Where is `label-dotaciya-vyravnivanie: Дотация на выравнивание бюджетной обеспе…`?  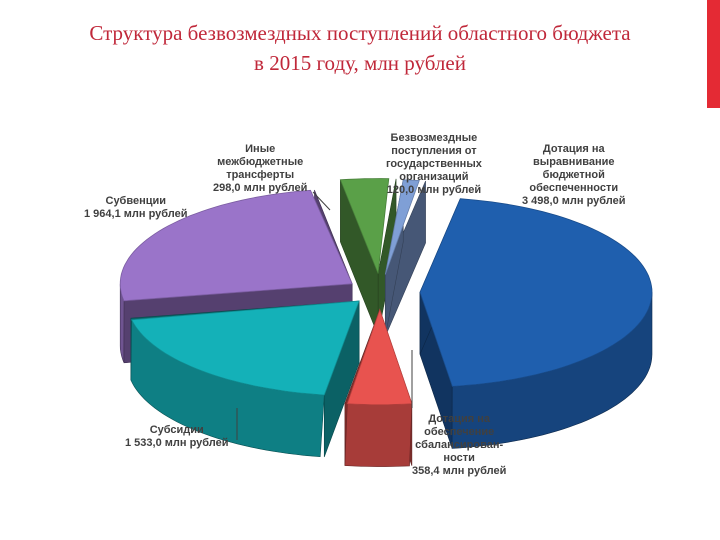
label-dotaciya-vyravnivanie: Дотация на выравнивание бюджетной обеспе… is located at coordinates (574, 175).